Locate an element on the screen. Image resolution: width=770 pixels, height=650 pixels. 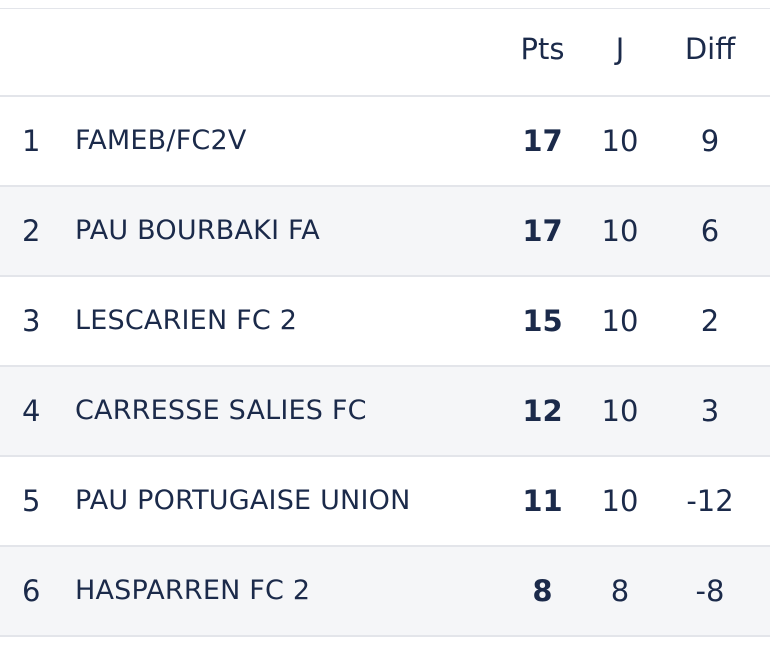
rank-cell: 5 is located at coordinates (31, 501).